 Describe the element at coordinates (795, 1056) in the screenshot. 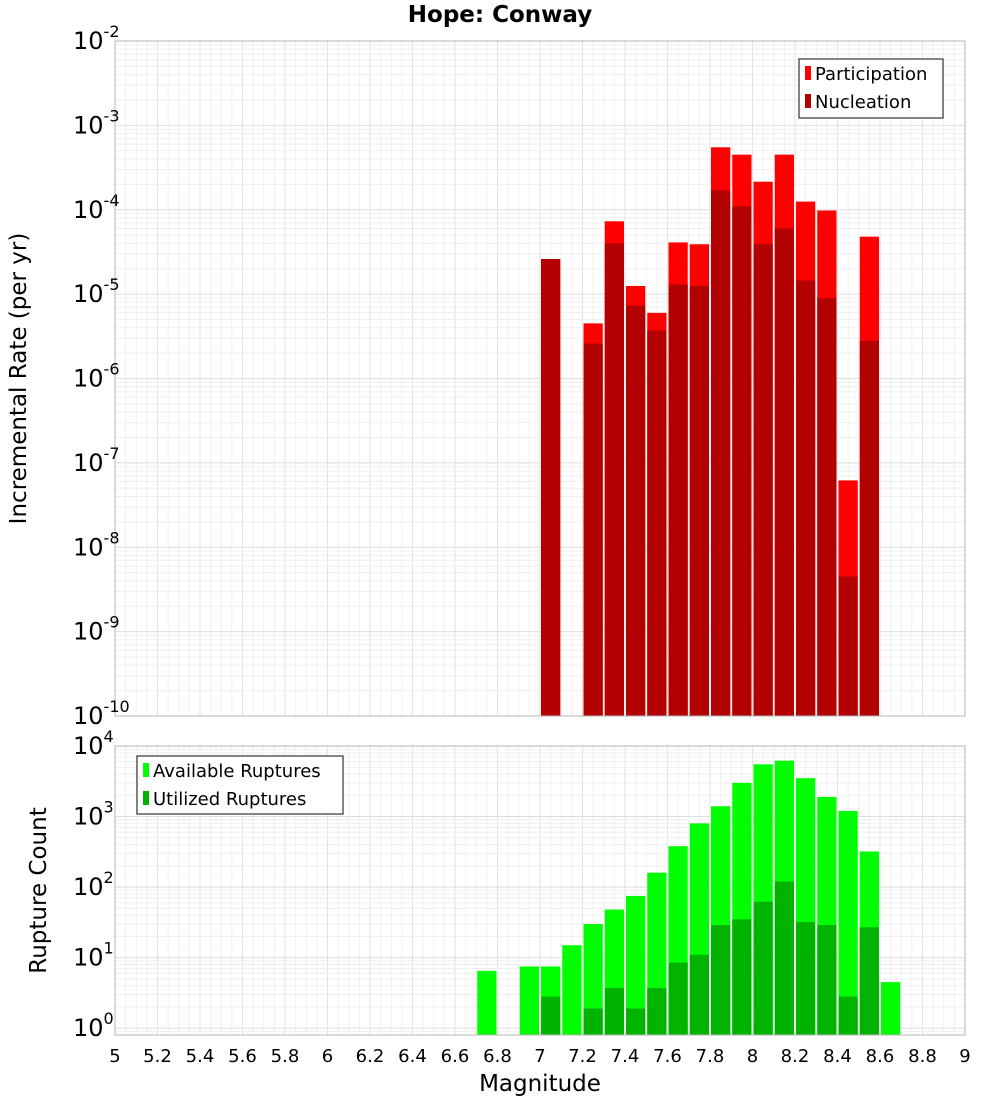

I see `x-tick-label: 8.2` at that location.